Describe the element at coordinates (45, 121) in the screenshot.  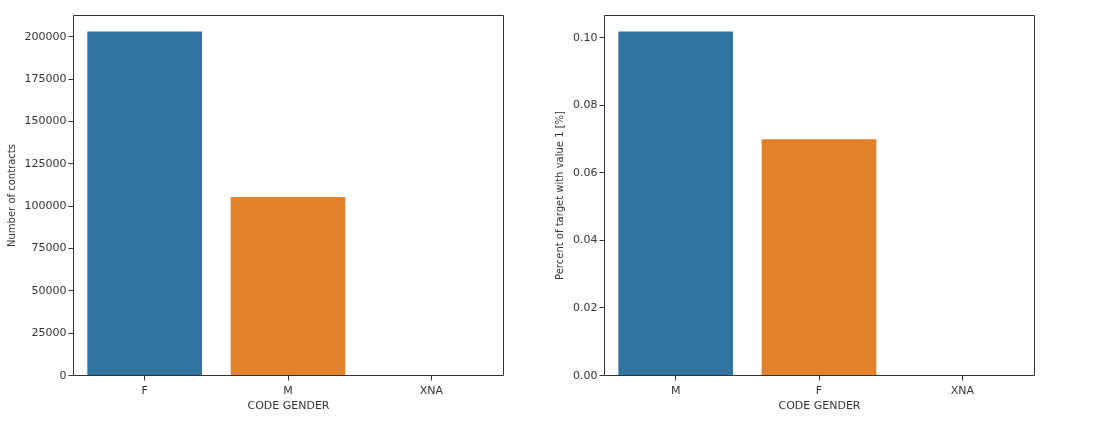
I see `y-tick-label: 150000` at that location.